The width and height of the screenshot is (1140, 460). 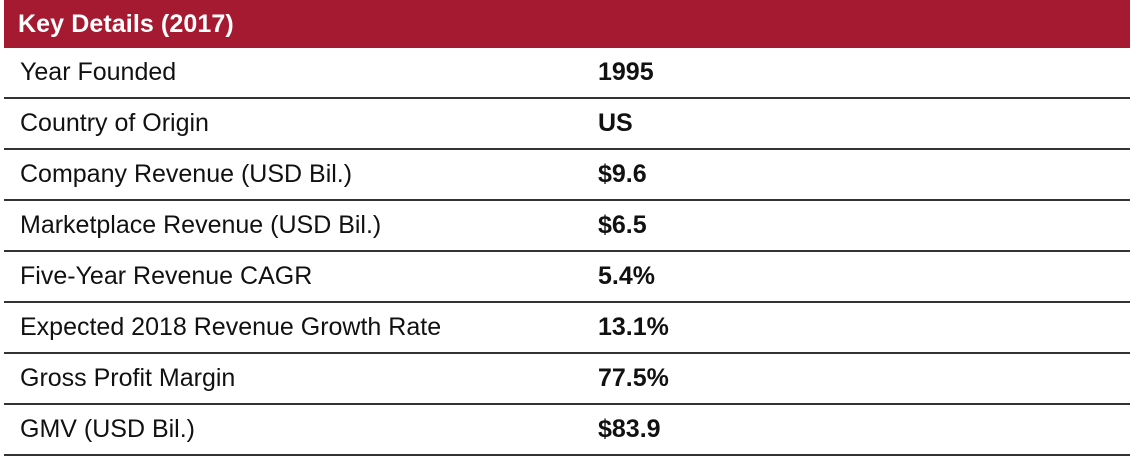 What do you see at coordinates (98, 72) in the screenshot?
I see `row-label: Year Founded` at bounding box center [98, 72].